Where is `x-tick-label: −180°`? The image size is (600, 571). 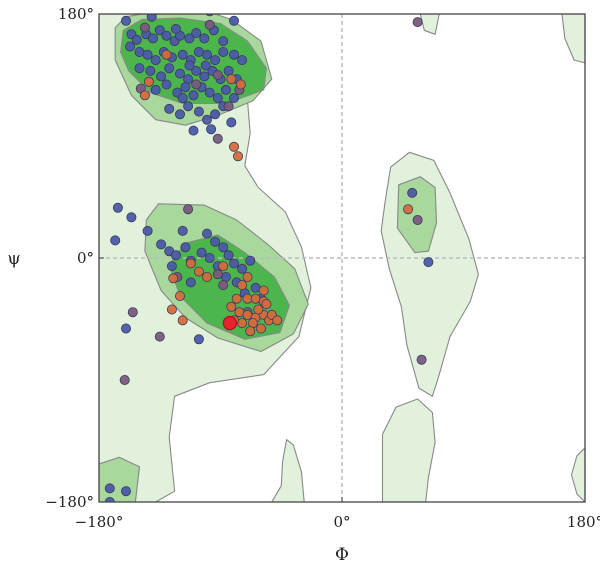
x-tick-label: −180° is located at coordinates (99, 522).